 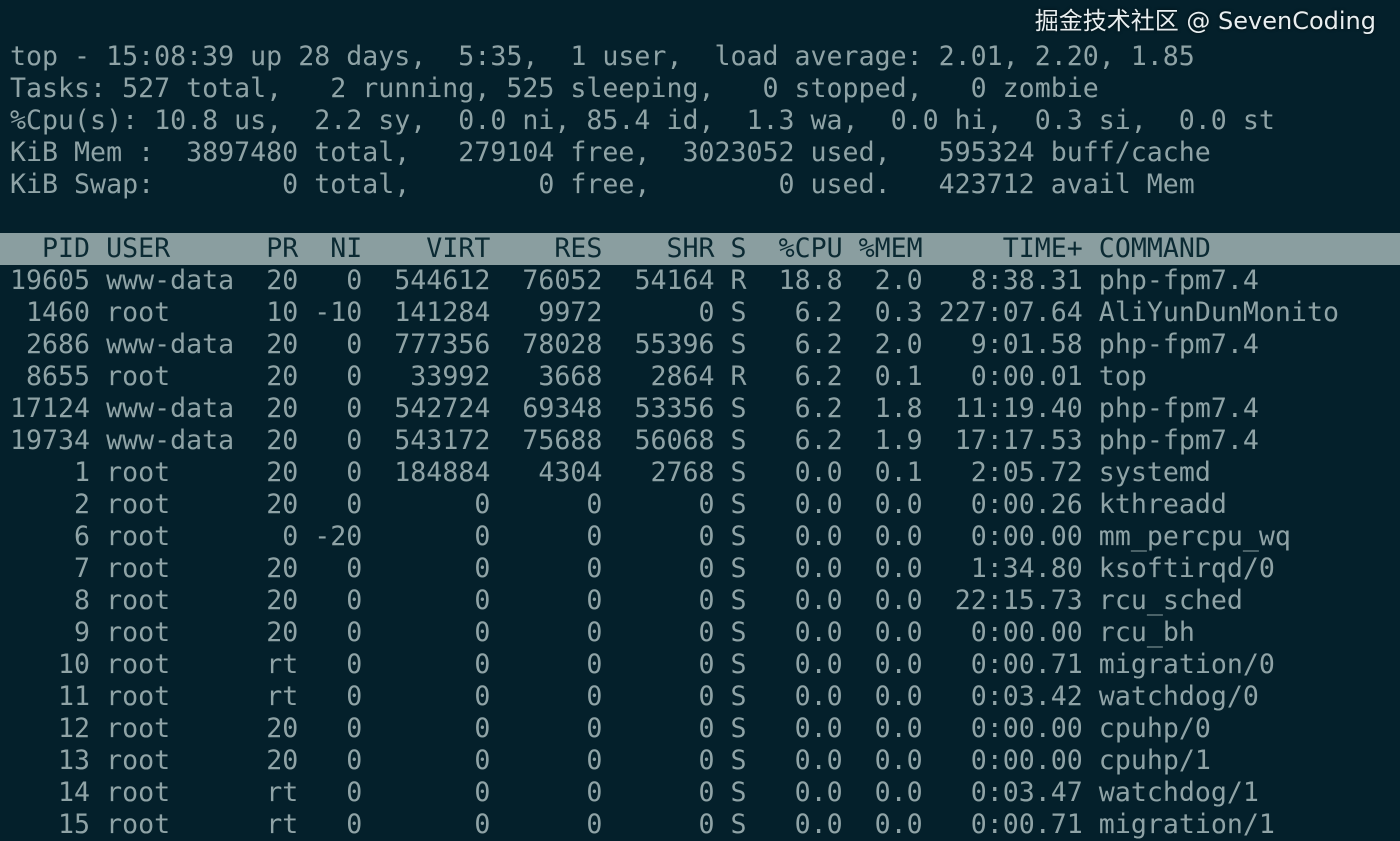 What do you see at coordinates (1146, 472) in the screenshot?
I see `cell-command: systemd` at bounding box center [1146, 472].